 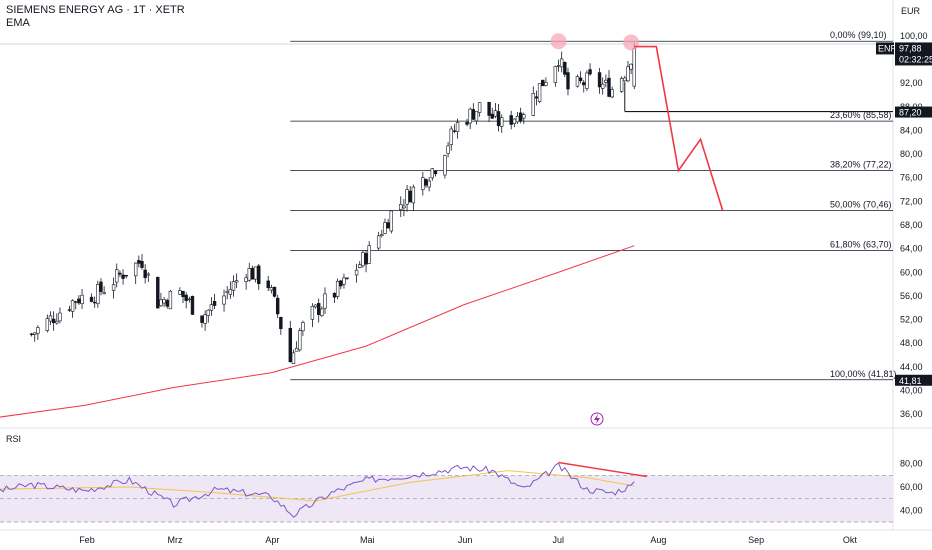 What do you see at coordinates (911, 83) in the screenshot?
I see `price-tick-label: 92,00` at bounding box center [911, 83].